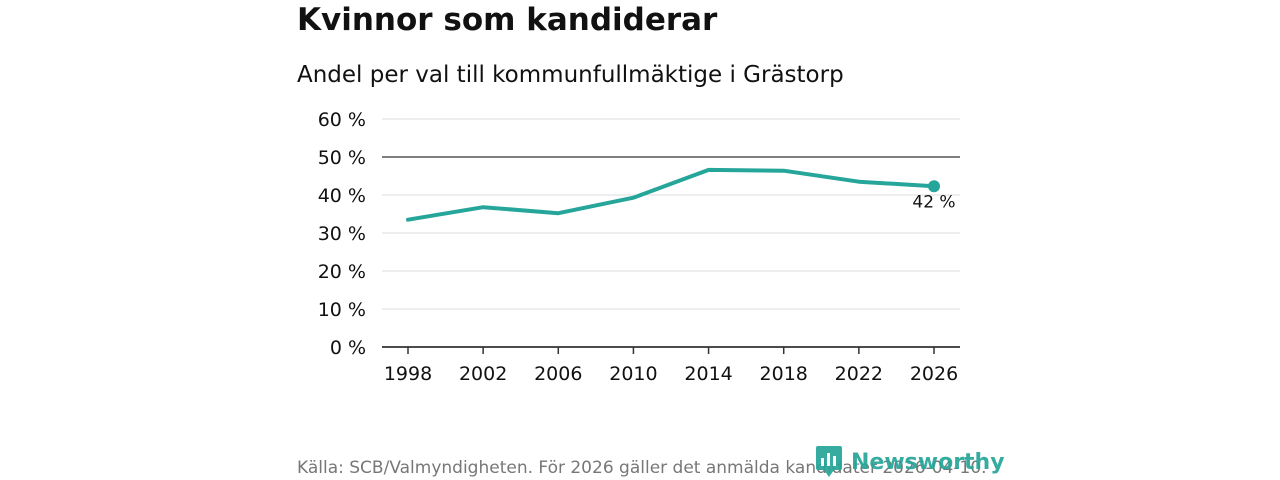  I want to click on x-tick-label: 2014, so click(708, 374).